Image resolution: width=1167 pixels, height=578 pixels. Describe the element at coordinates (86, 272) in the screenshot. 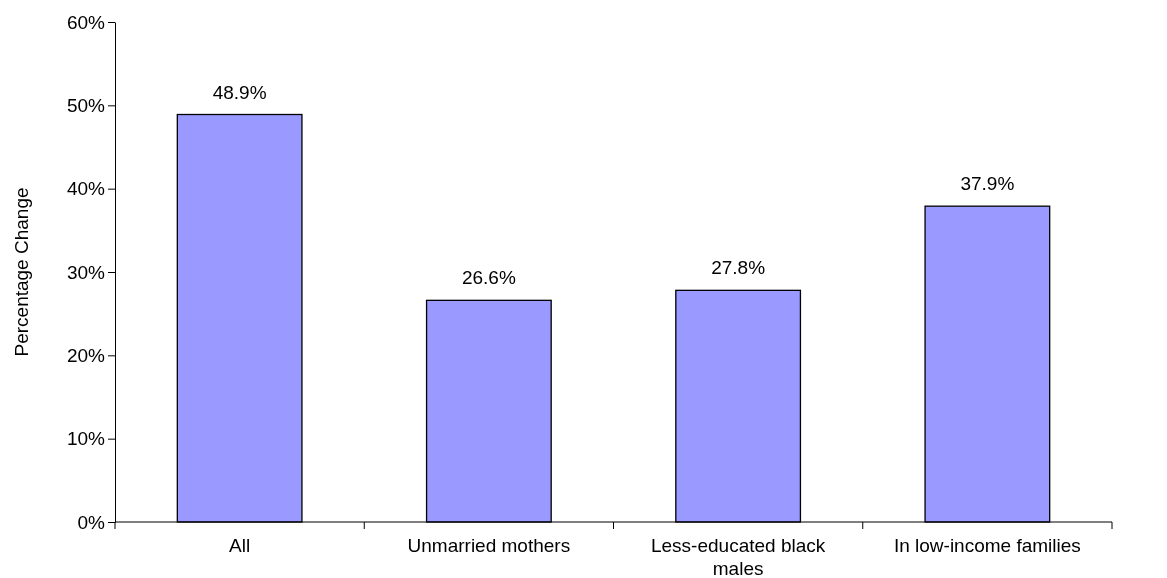

I see `y-tick-label: 30%` at that location.